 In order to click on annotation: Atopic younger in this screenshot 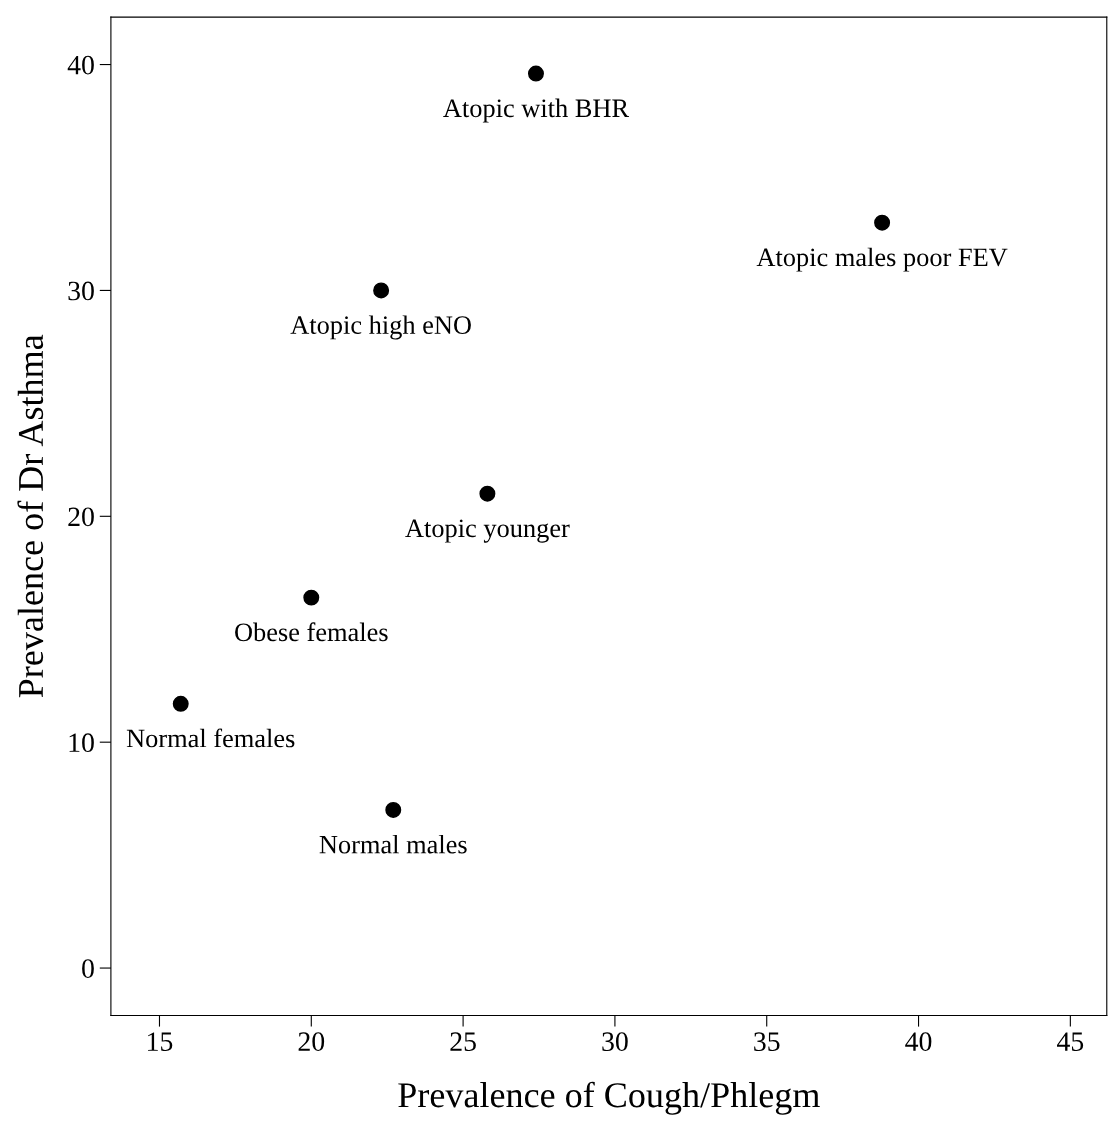, I will do `click(487, 531)`.